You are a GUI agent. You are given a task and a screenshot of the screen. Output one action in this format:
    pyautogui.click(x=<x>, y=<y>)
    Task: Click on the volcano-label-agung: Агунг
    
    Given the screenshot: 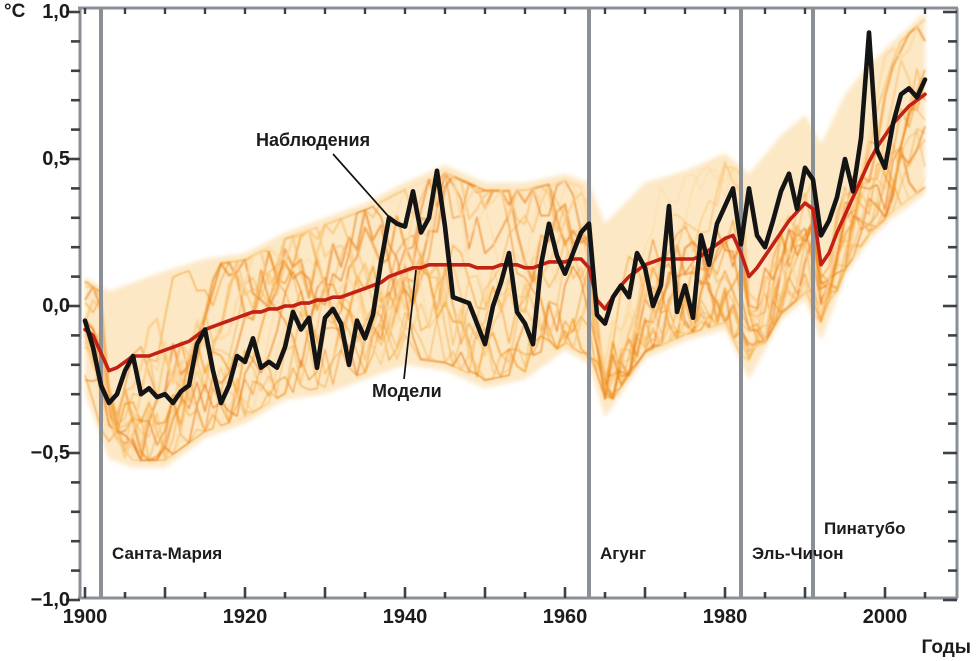 What is the action you would take?
    pyautogui.click(x=623, y=553)
    